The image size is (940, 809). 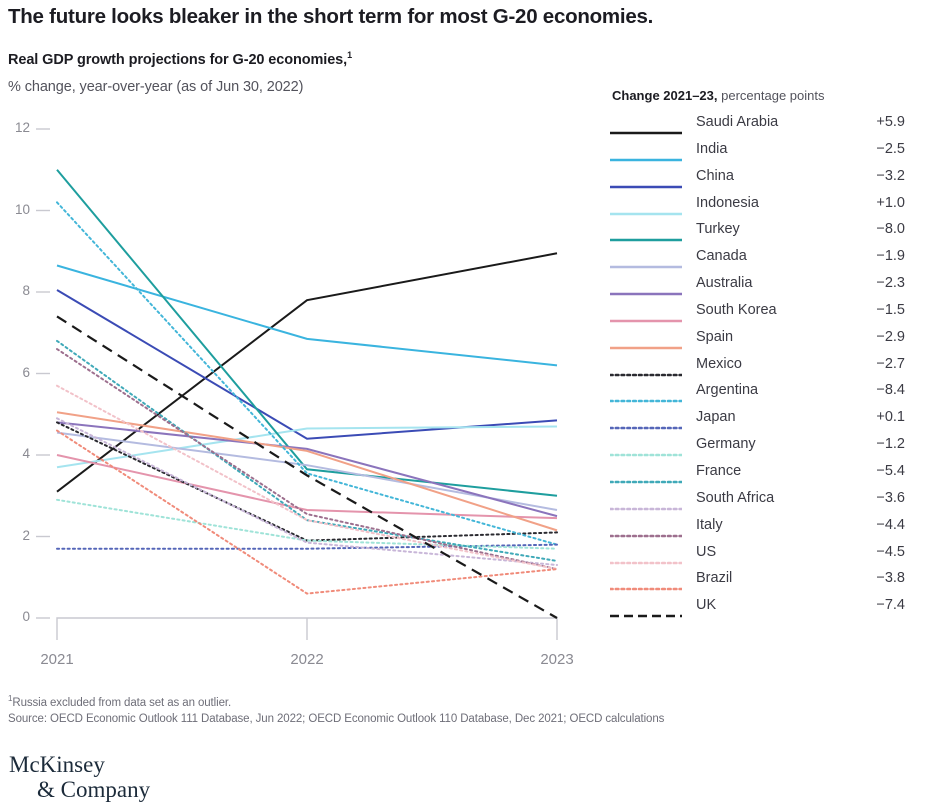 I want to click on legend-row-india: India −2.5, so click(x=770, y=152).